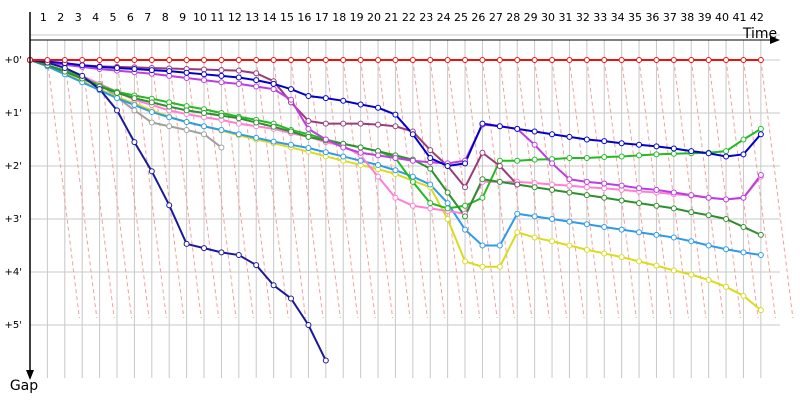  I want to click on x-axis-arrow, so click(775, 40).